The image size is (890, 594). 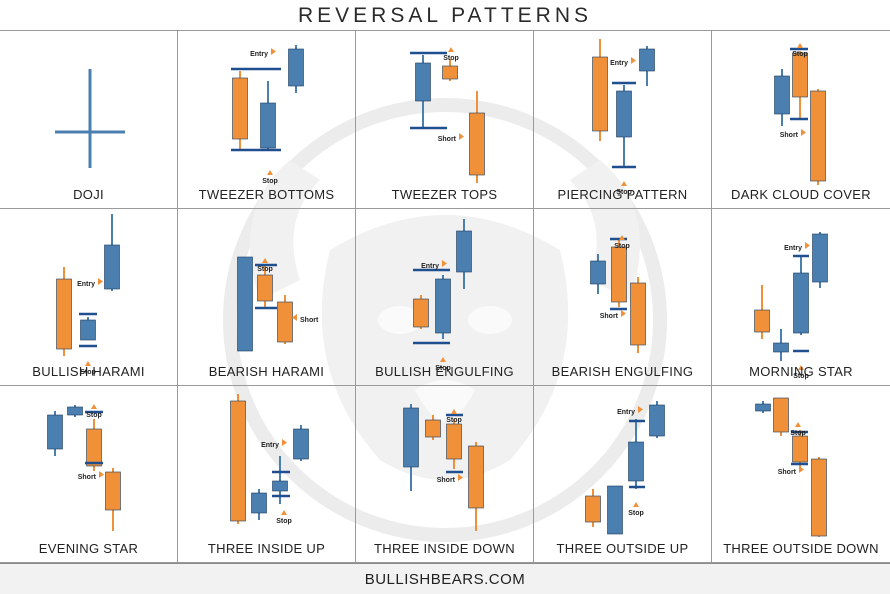 I want to click on pattern-label: BEARISH ENGULFING, so click(x=622, y=371).